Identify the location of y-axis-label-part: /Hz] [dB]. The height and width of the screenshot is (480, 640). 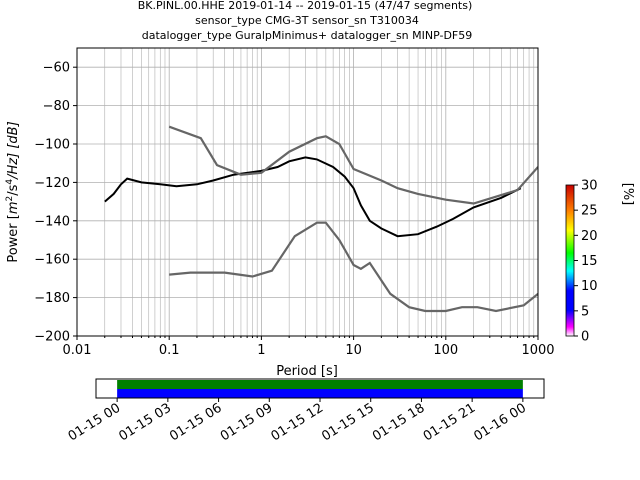
(13, 150).